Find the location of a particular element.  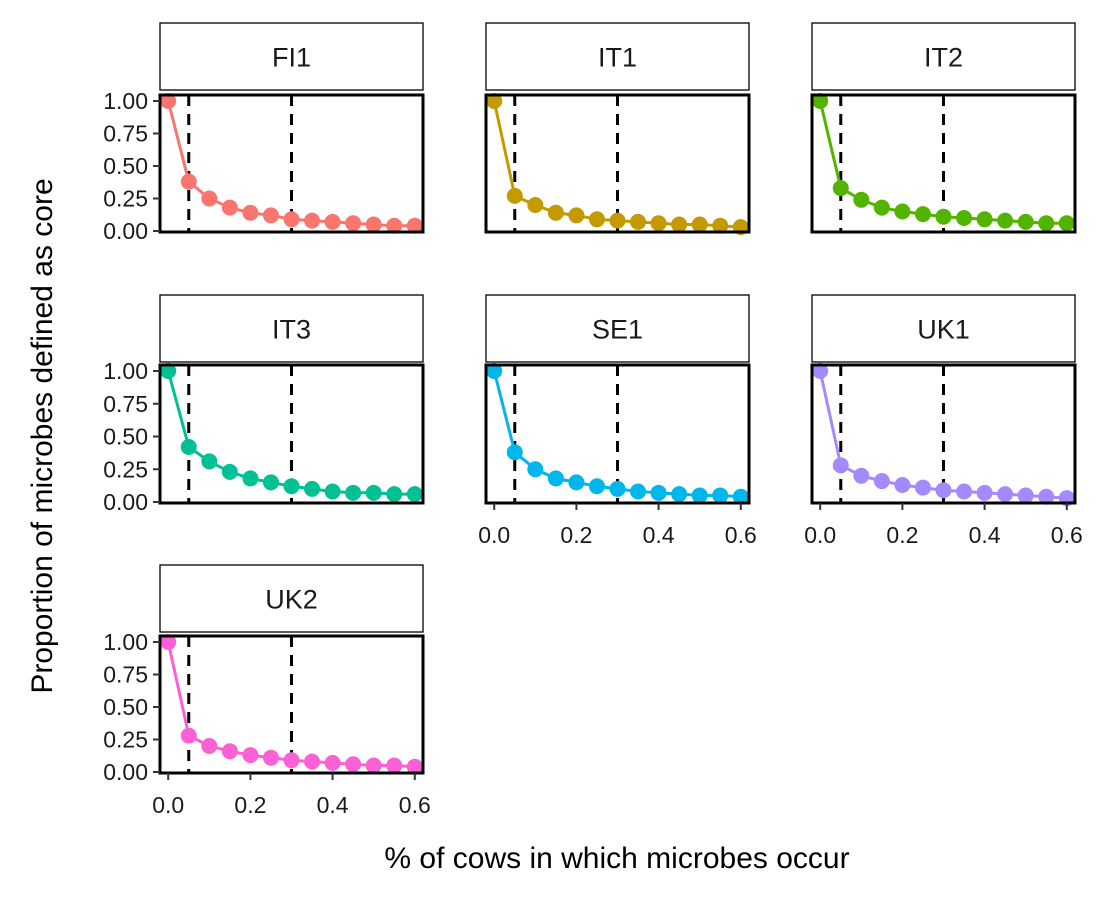

panel-border-se1 is located at coordinates (617, 434).